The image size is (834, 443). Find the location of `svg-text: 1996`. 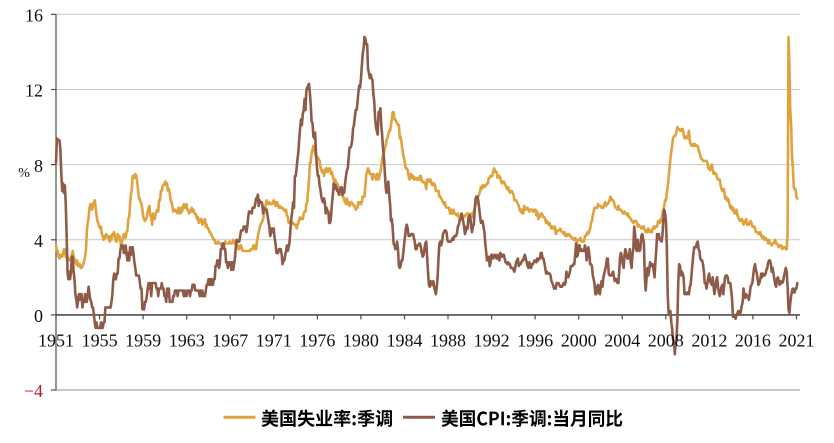

svg-text: 1996 is located at coordinates (535, 341).